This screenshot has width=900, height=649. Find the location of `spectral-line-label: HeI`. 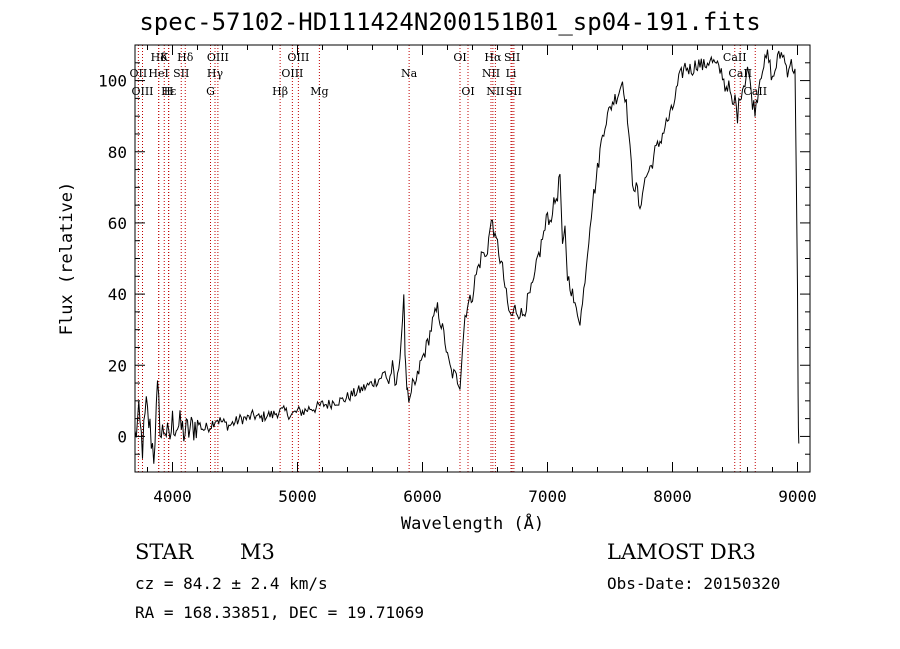

spectral-line-label: HeI is located at coordinates (158, 73).